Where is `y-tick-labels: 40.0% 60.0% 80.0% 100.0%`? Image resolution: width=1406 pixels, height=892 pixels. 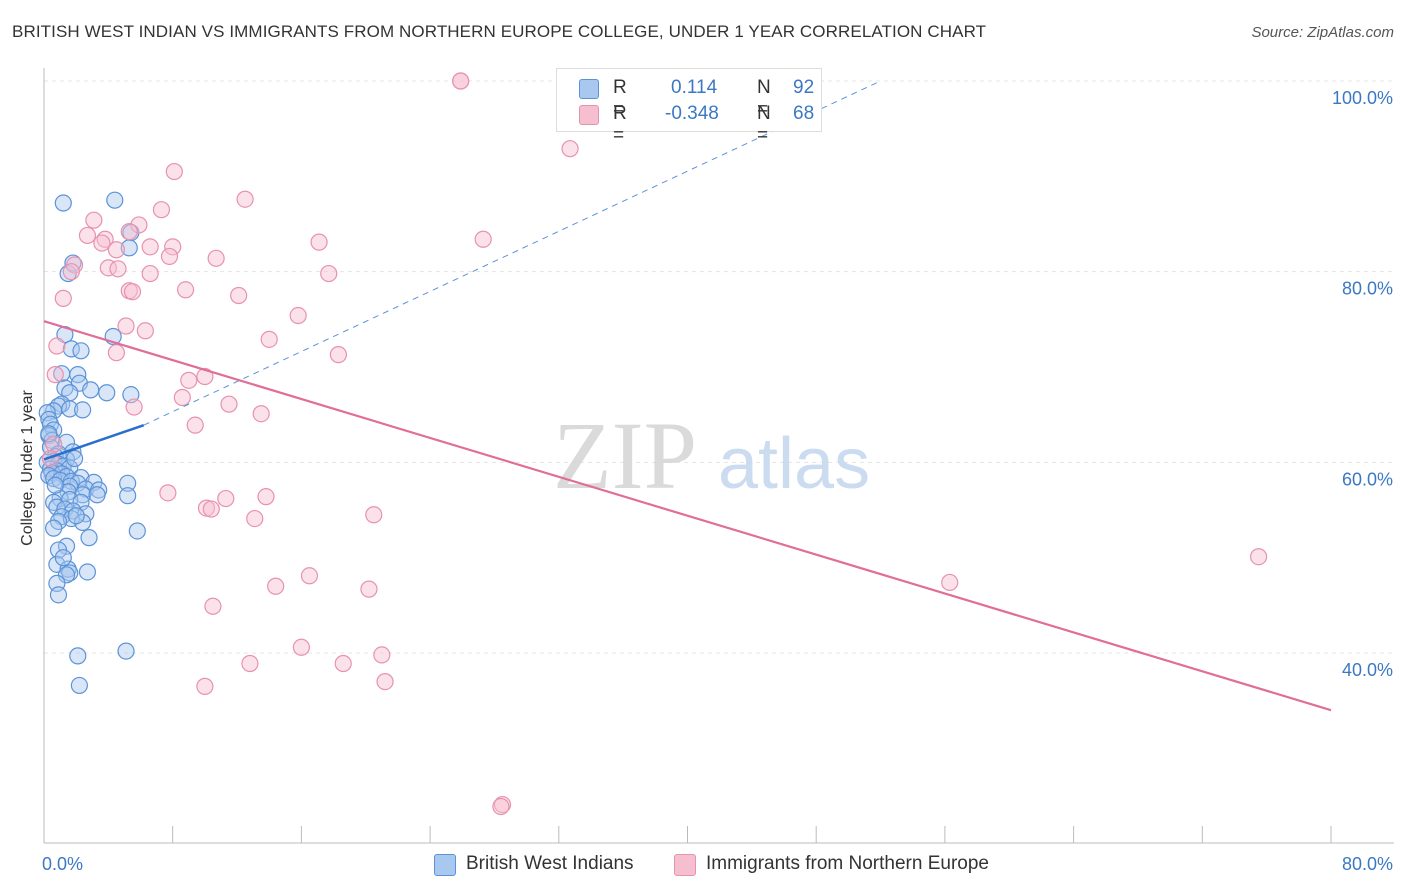 y-tick-labels: 40.0% 60.0% 80.0% 100.0% is located at coordinates (1362, 384).